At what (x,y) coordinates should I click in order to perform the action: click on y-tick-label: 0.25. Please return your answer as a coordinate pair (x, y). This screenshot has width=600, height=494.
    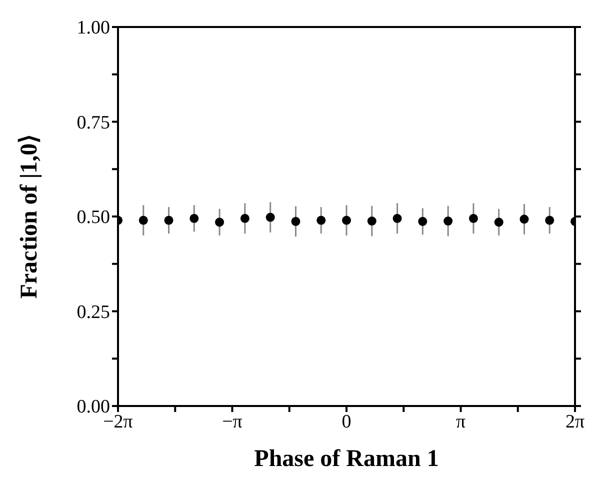
    Looking at the image, I should click on (93, 312).